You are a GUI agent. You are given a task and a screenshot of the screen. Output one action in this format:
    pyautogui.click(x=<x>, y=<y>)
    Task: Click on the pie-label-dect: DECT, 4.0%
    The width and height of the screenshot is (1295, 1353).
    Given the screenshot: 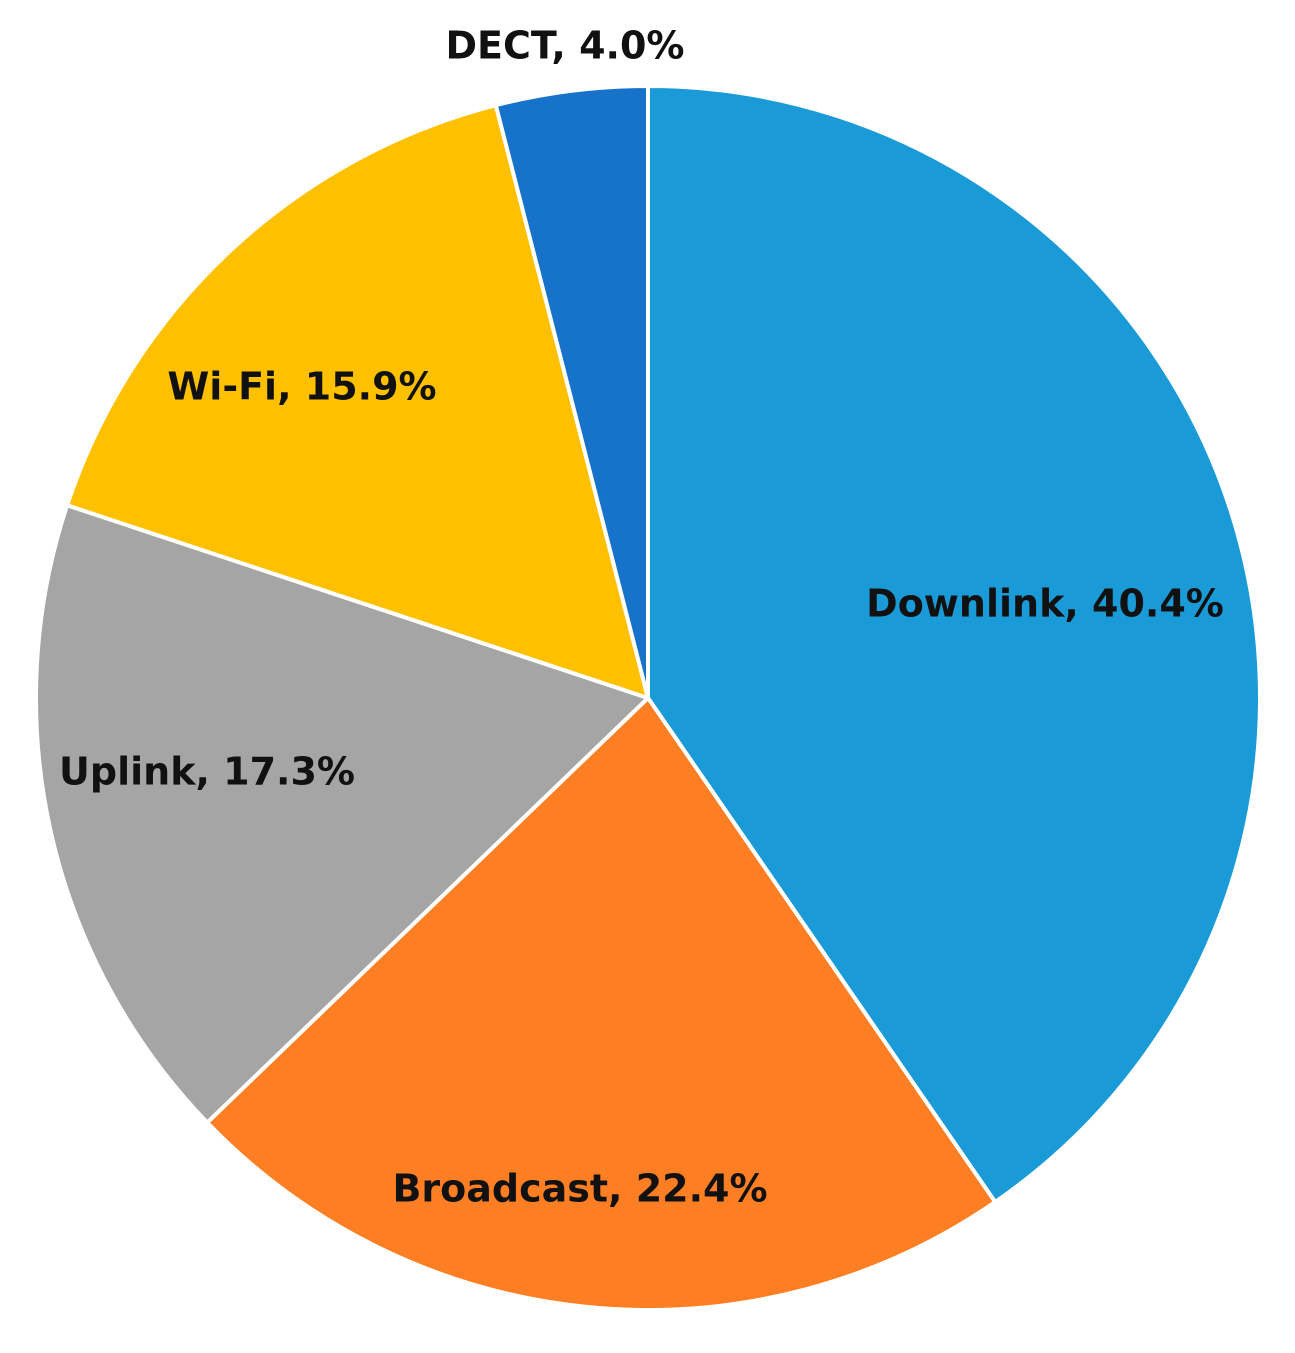 What is the action you would take?
    pyautogui.click(x=565, y=46)
    